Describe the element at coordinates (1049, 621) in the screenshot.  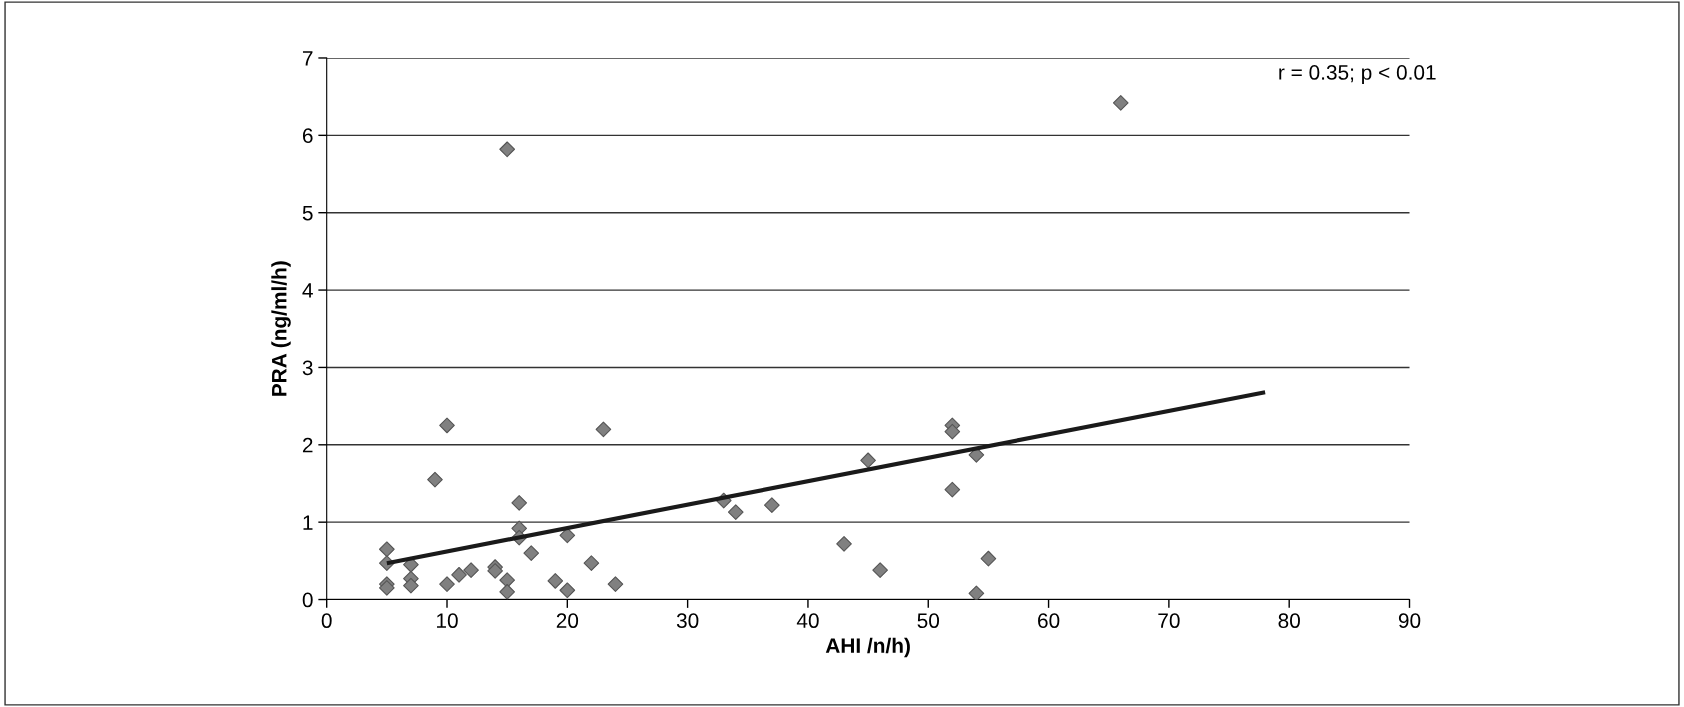
I see `x-tick-label: 60` at that location.